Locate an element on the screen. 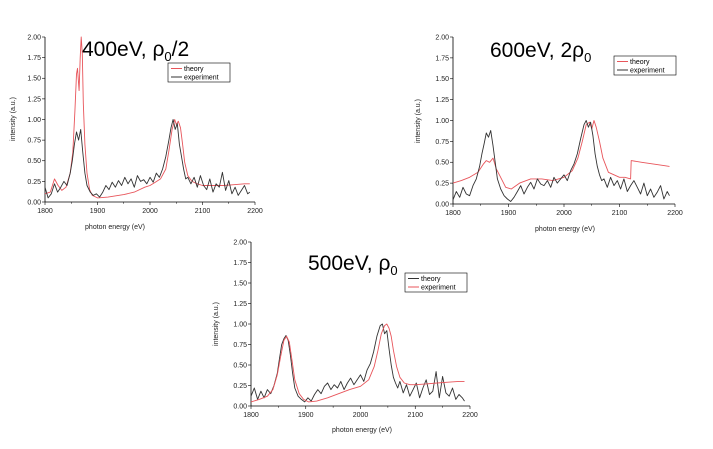  chart-400ev-ylabel: intensity (a.u.) is located at coordinates (13, 119).